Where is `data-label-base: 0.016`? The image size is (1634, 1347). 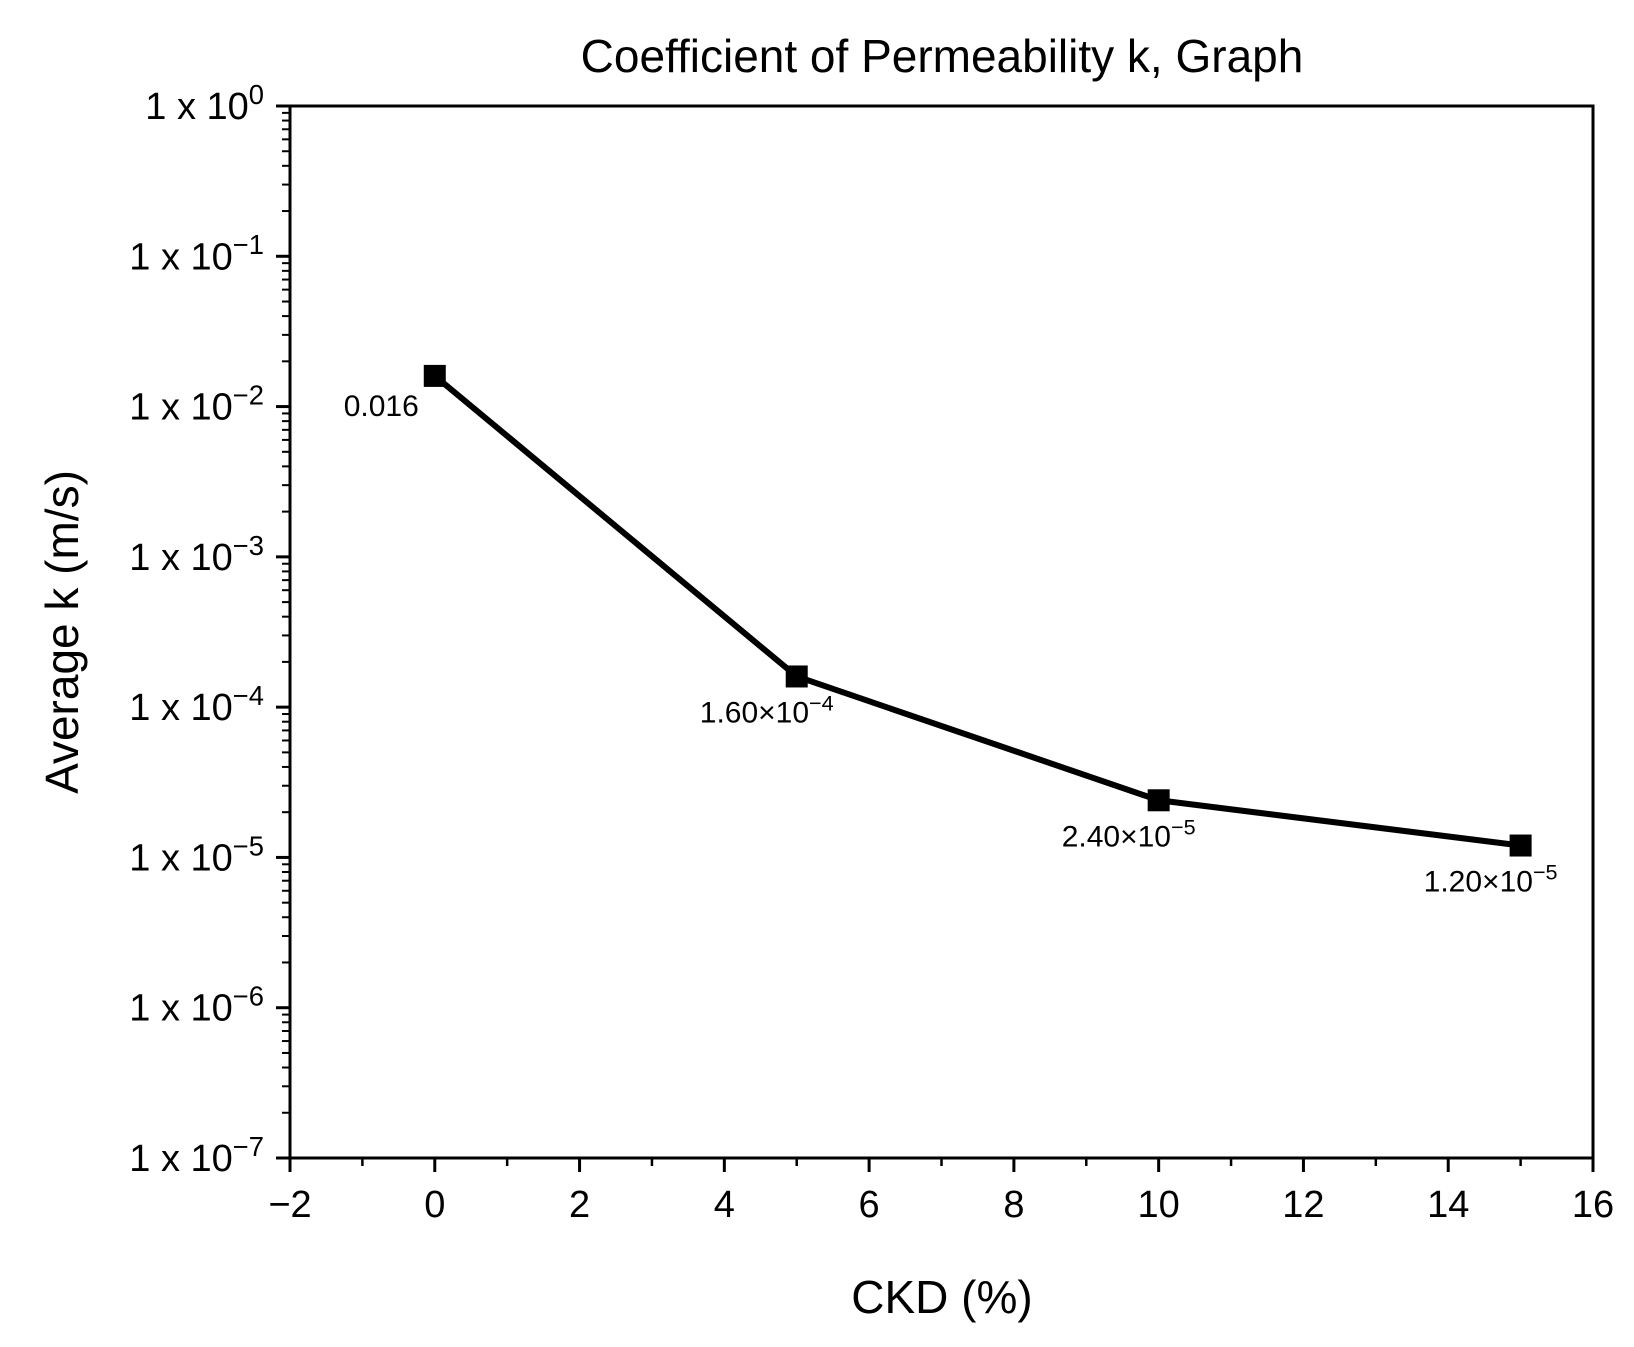 data-label-base: 0.016 is located at coordinates (381, 406).